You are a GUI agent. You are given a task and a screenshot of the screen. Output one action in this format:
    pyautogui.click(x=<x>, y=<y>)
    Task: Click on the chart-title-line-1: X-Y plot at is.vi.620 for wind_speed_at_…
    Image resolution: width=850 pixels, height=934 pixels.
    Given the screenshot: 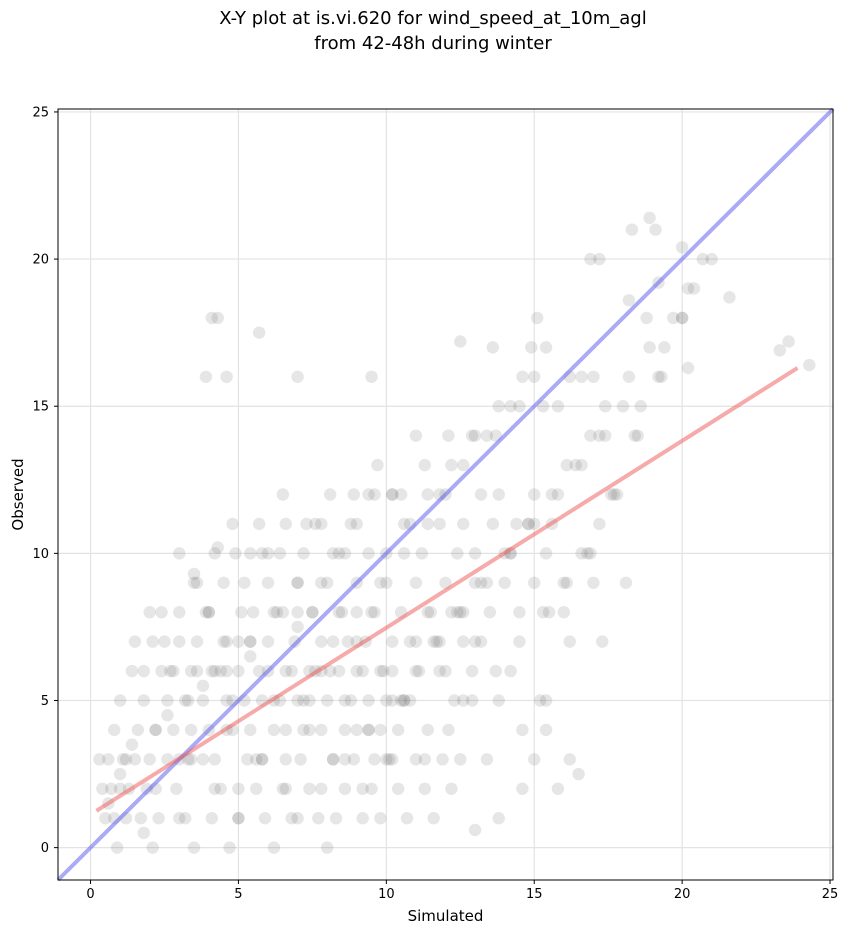 What is the action you would take?
    pyautogui.click(x=433, y=18)
    